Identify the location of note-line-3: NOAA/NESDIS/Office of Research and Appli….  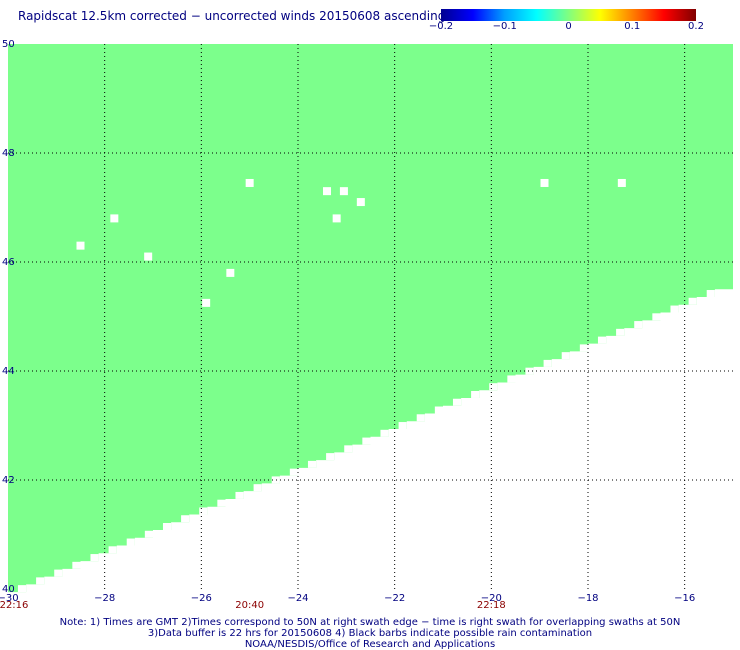
(370, 644).